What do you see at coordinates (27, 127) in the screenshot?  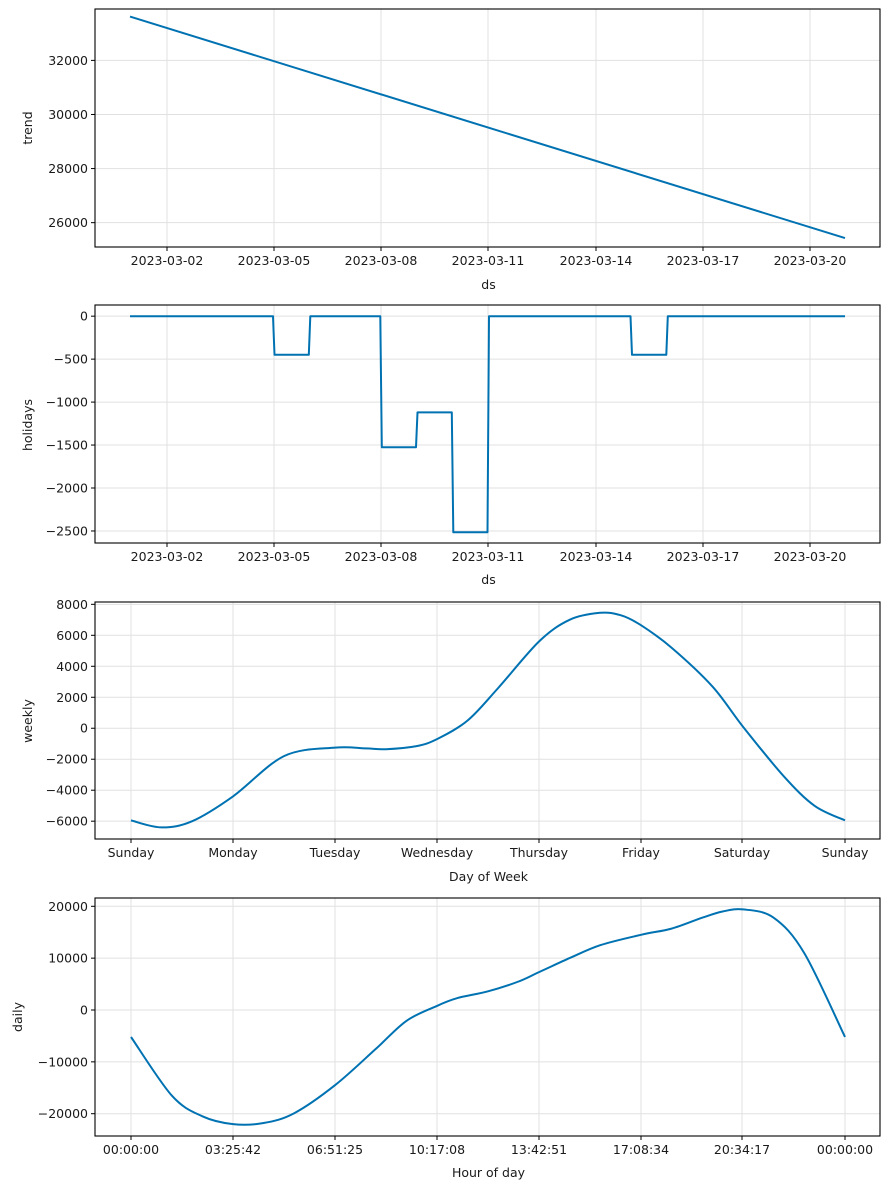 I see `trend-y-axis-label: trend` at bounding box center [27, 127].